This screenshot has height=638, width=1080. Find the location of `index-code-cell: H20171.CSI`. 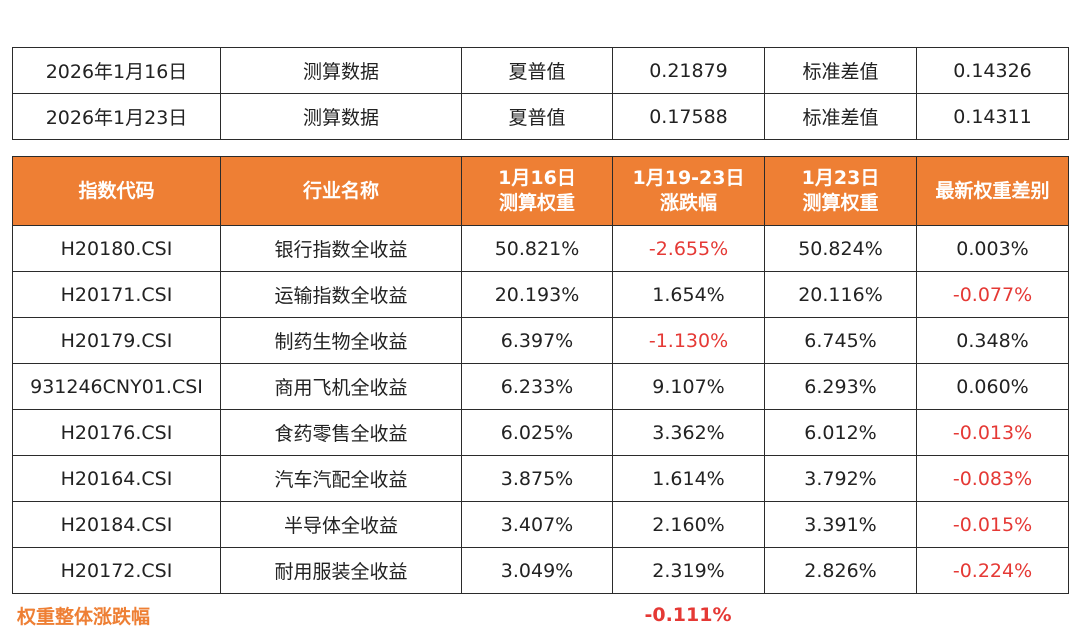

index-code-cell: H20171.CSI is located at coordinates (116, 294).